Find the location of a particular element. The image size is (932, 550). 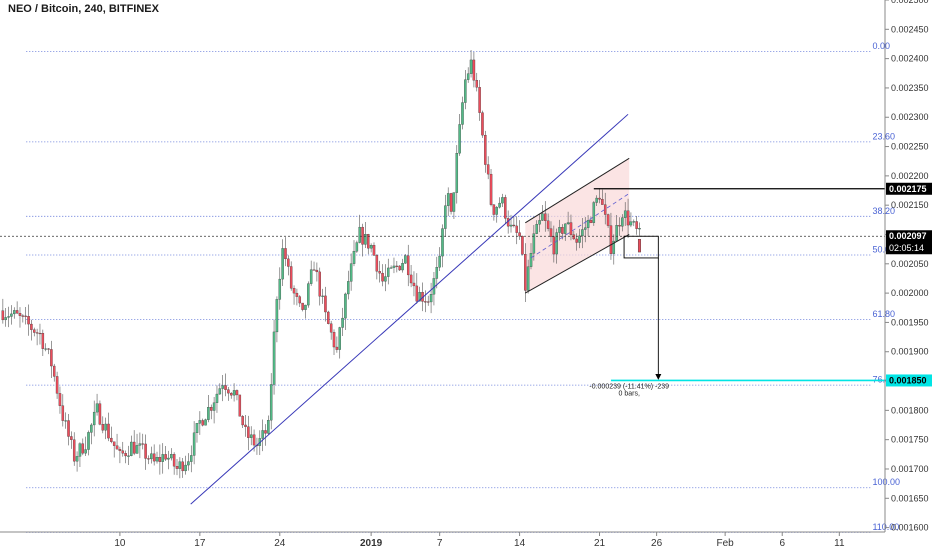

time-tick-label: 21 is located at coordinates (600, 543).